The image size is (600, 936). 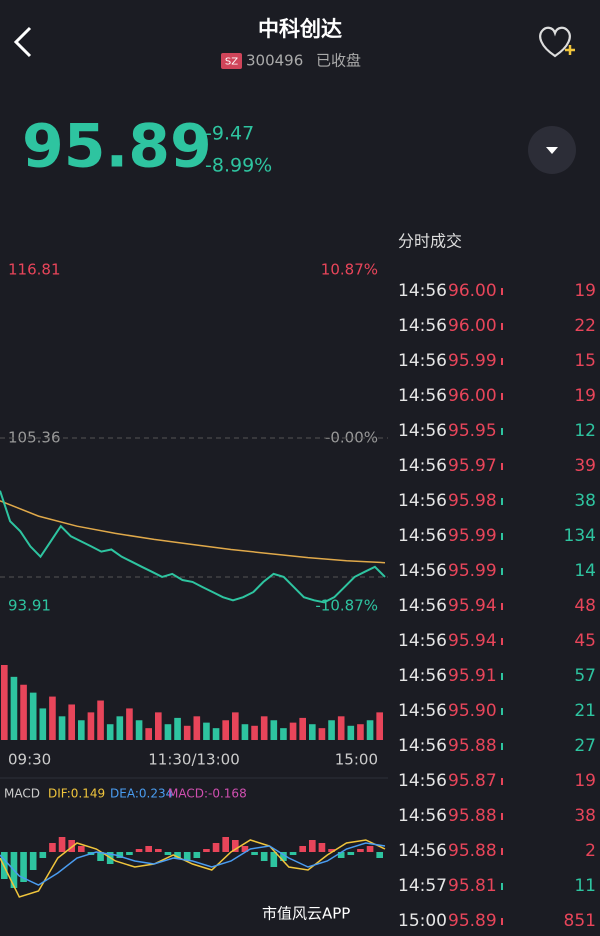 What do you see at coordinates (552, 150) in the screenshot?
I see `dropdown-button` at bounding box center [552, 150].